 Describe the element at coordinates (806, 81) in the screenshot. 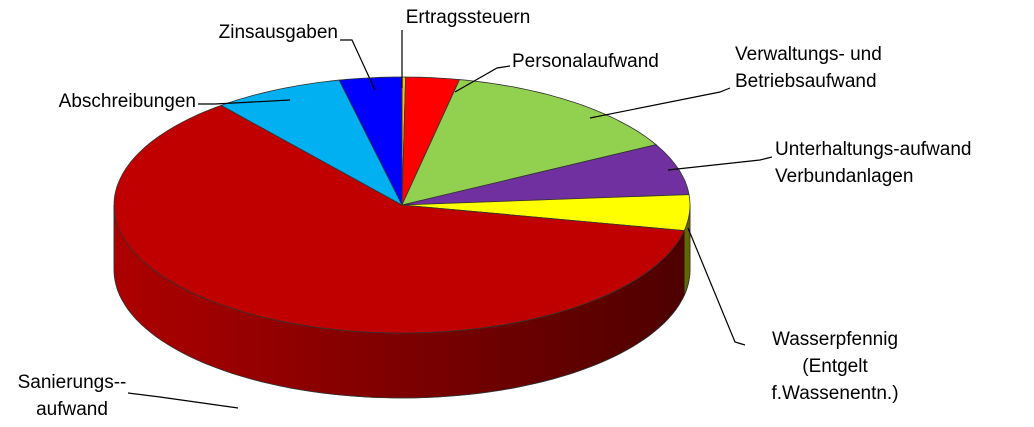

I see `slice-label: Betriebsaufwand` at that location.